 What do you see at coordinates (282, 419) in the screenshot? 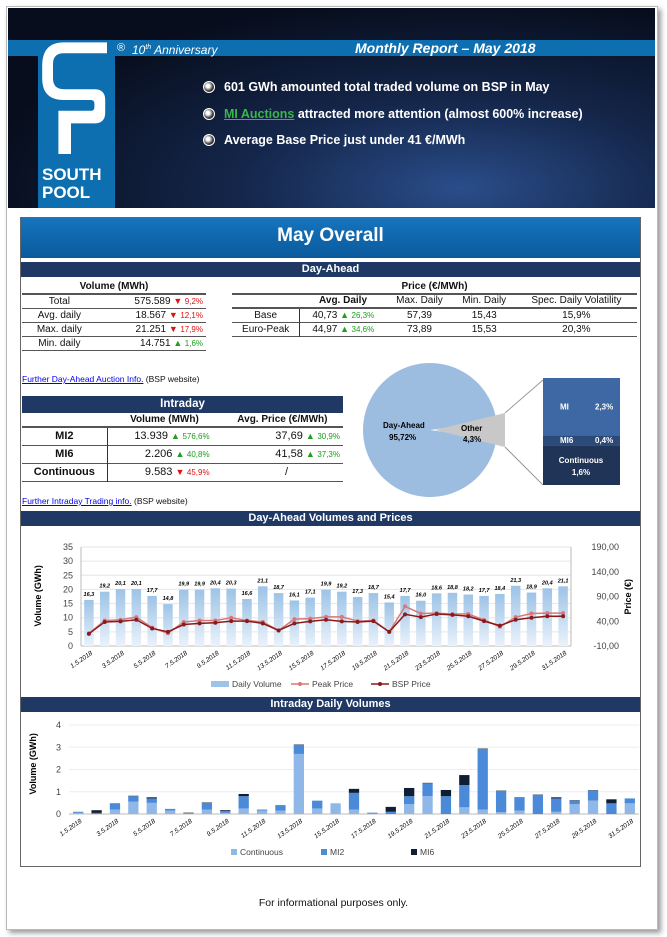
I see `col-avg-price: Avg. Price (€/MWh)` at bounding box center [282, 419].